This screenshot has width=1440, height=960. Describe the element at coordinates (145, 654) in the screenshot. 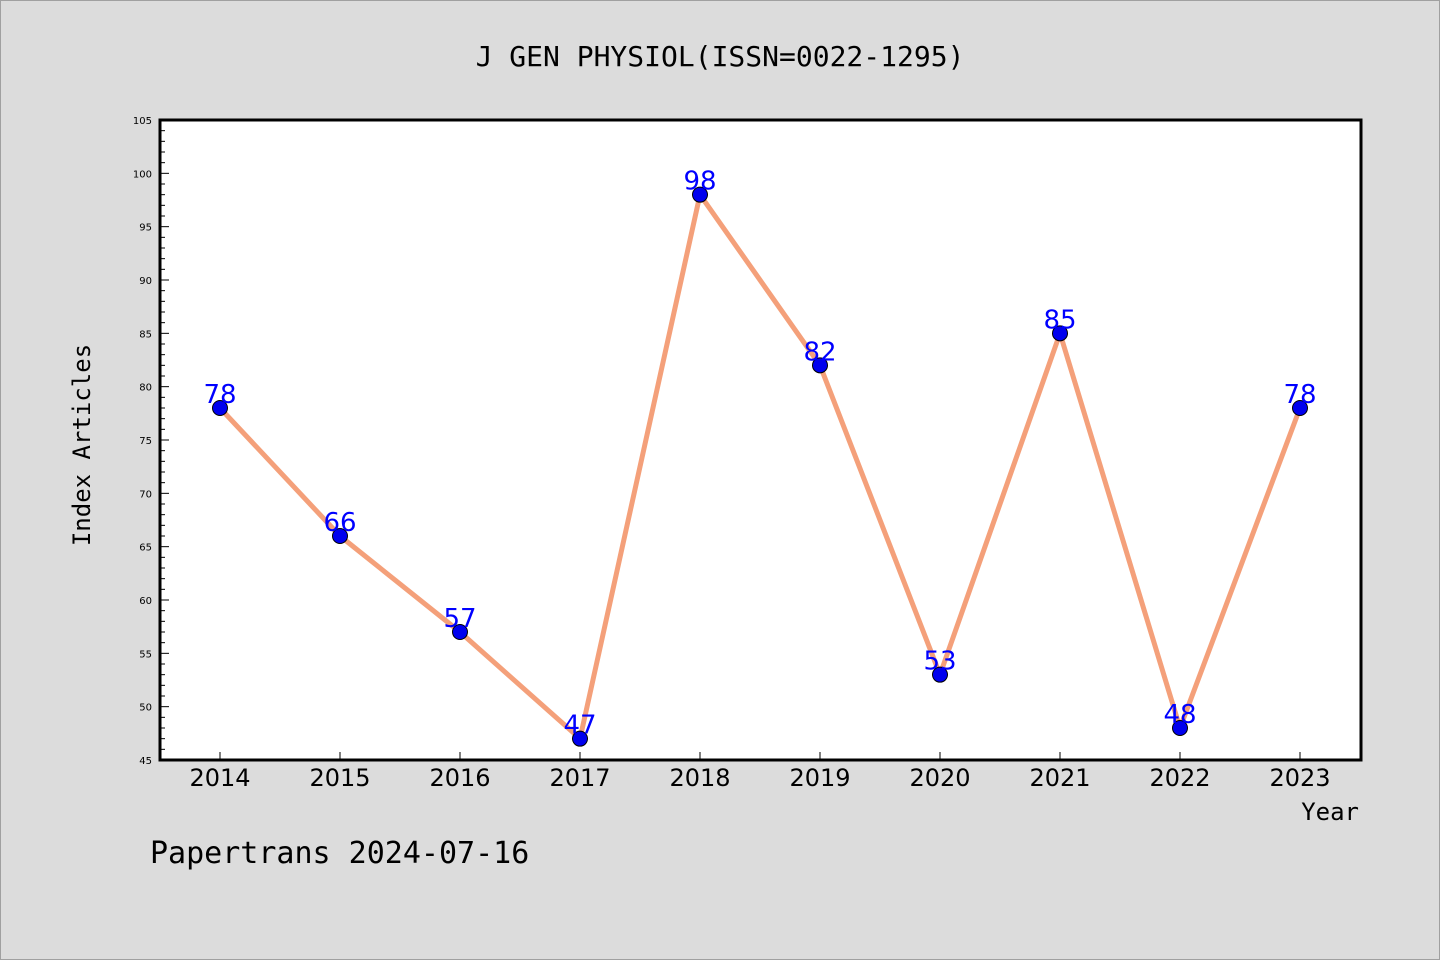

I see `y-tick-label: 55` at that location.